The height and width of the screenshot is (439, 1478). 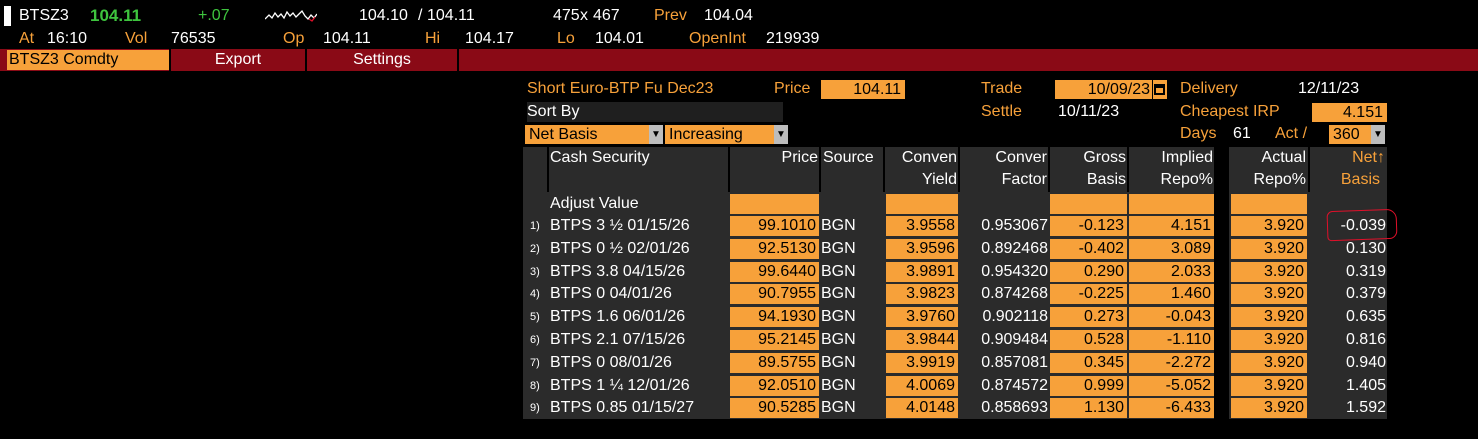 What do you see at coordinates (1365, 293) in the screenshot?
I see `cell-net: 0.379` at bounding box center [1365, 293].